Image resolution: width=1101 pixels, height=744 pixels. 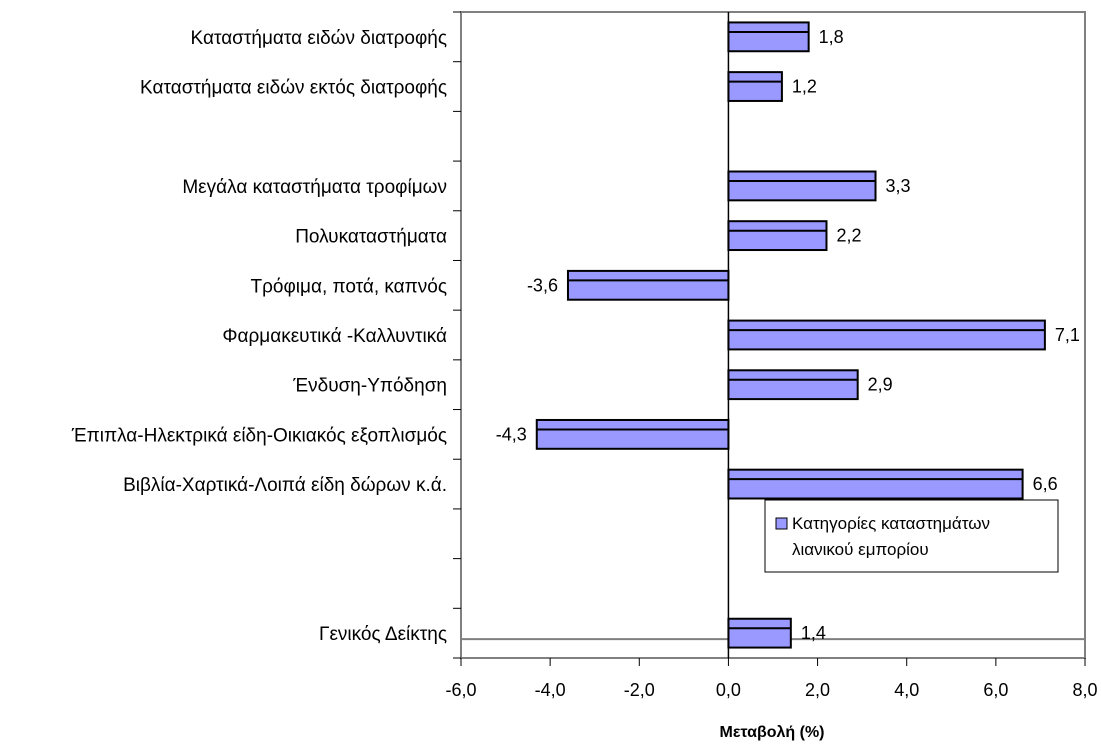 What do you see at coordinates (460, 690) in the screenshot?
I see `x-tick-label: -6,0` at bounding box center [460, 690].